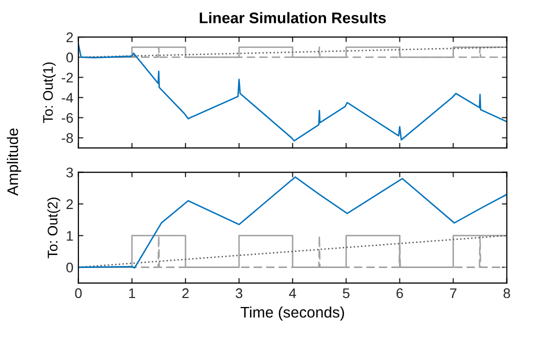  What do you see at coordinates (292, 313) in the screenshot?
I see `x-axis-title: Time (seconds)` at bounding box center [292, 313].